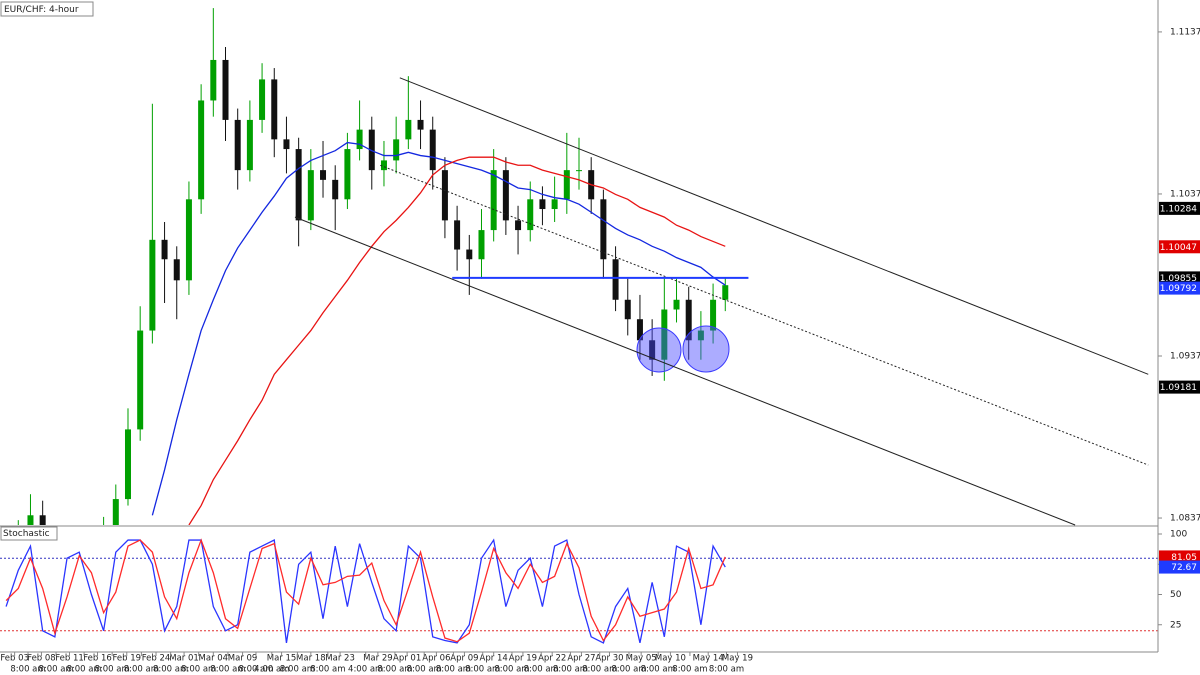 This screenshot has width=1200, height=675. Describe the element at coordinates (1176, 595) in the screenshot. I see `y-tick-label: 50` at that location.